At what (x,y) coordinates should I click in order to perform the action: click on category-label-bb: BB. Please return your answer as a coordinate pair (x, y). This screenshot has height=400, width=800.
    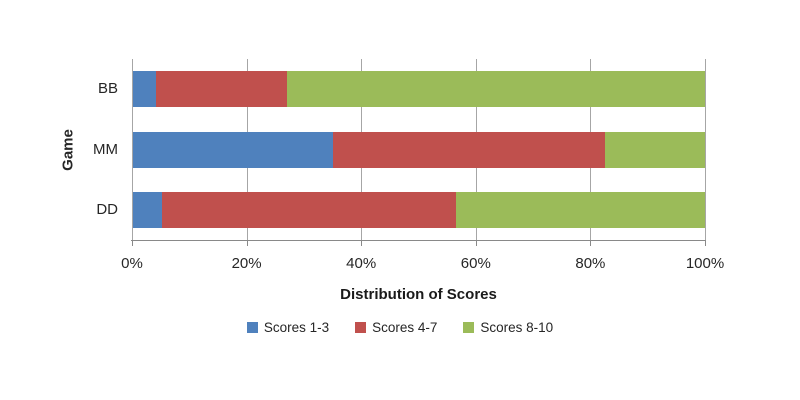
    Looking at the image, I should click on (107, 89).